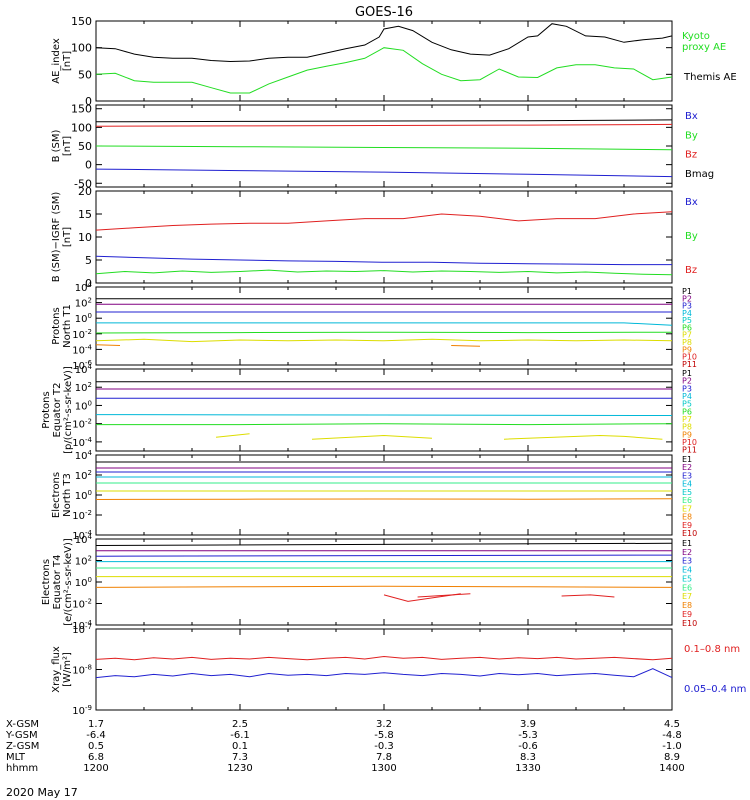  I want to click on series-line-e9, so click(422, 597).